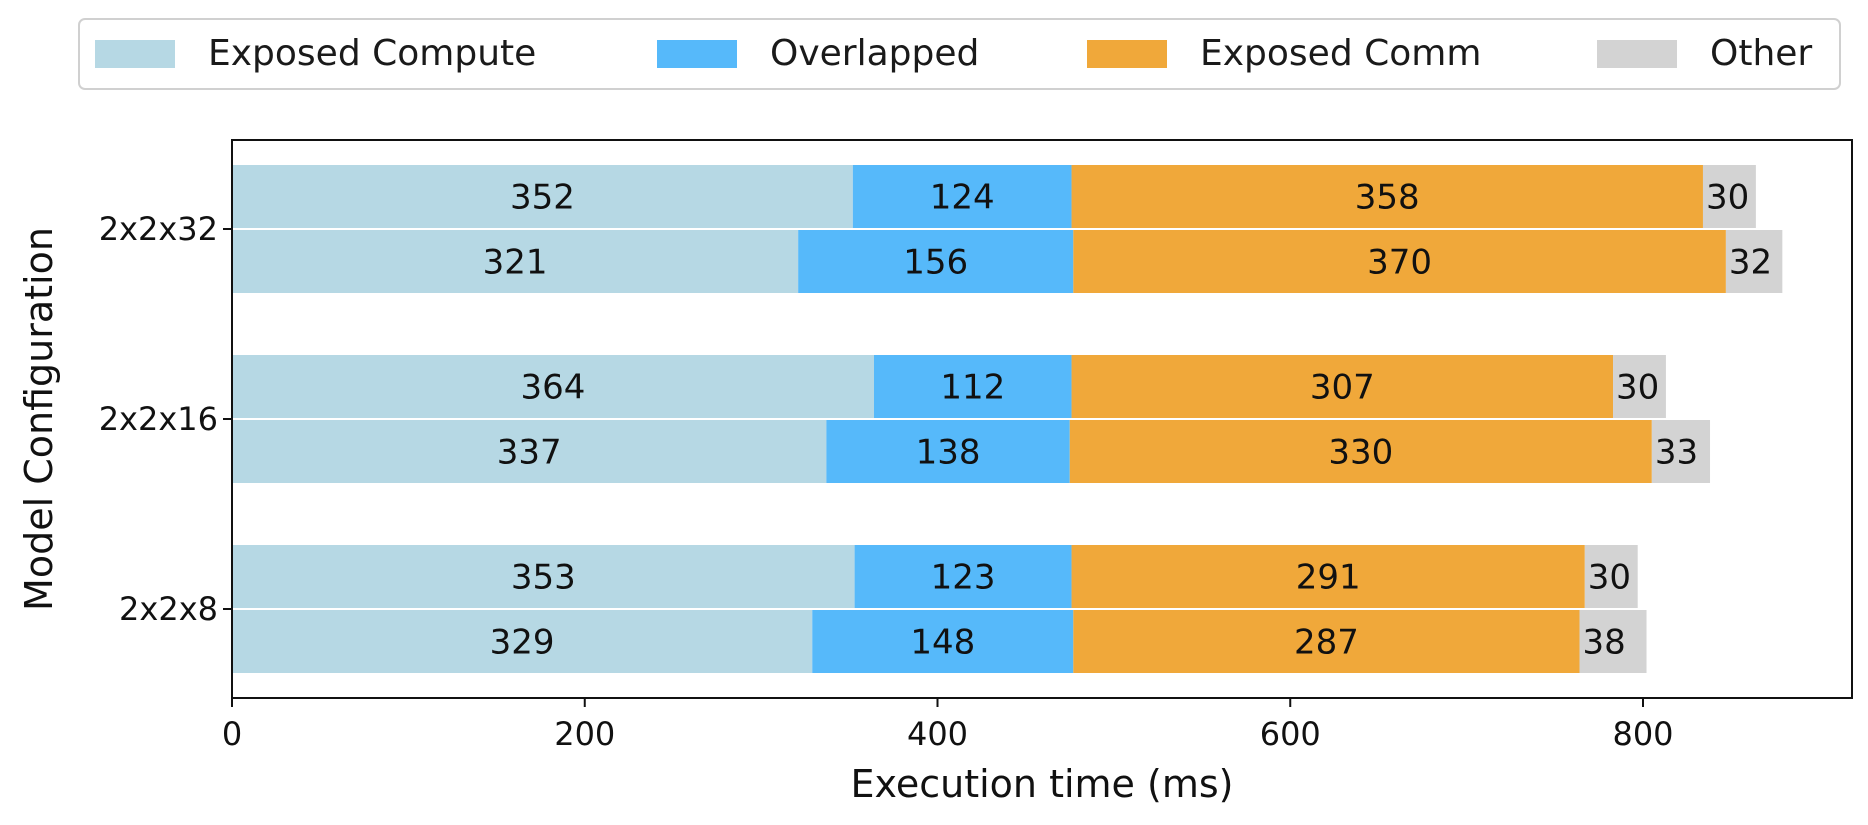 This screenshot has width=1868, height=825. Describe the element at coordinates (158, 229) in the screenshot. I see `y-tick-label: 2x2x32` at that location.